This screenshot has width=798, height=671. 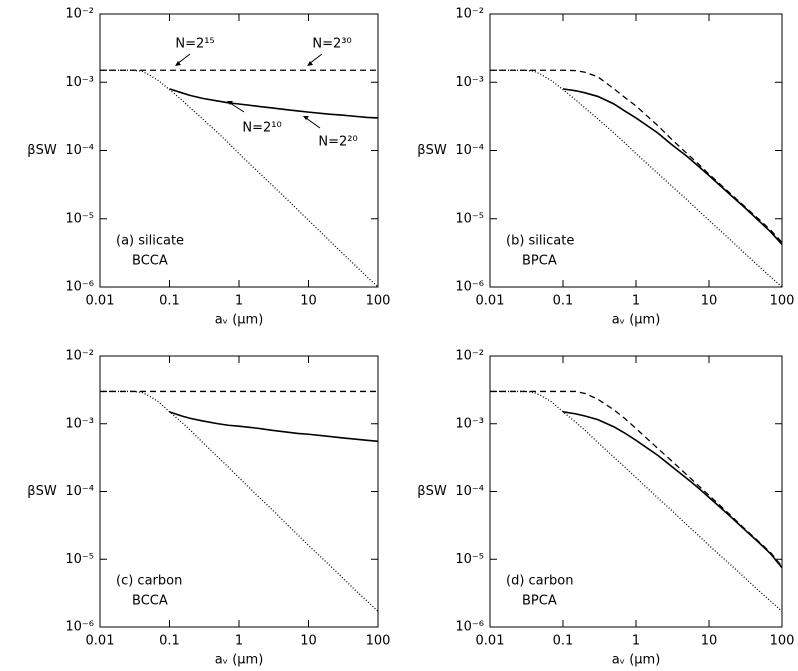 I want to click on annotation: N=2¹⁰, so click(x=261, y=128).